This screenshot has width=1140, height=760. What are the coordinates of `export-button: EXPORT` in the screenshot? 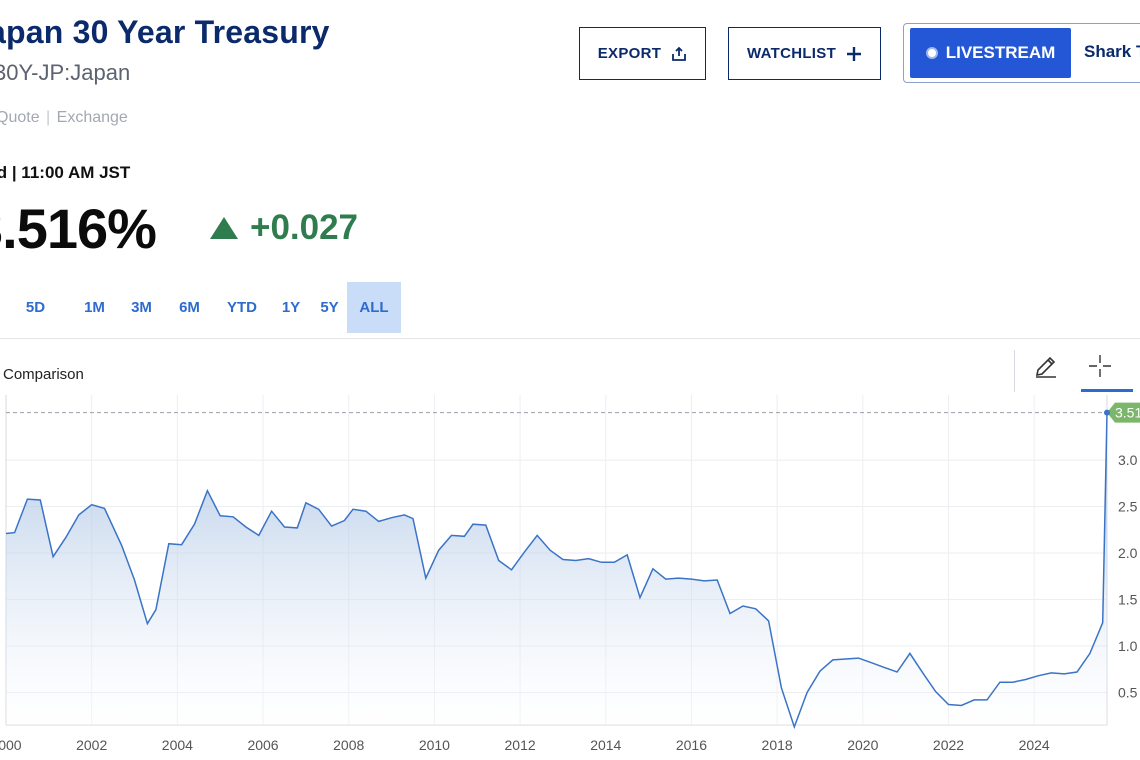 It's located at (642, 53).